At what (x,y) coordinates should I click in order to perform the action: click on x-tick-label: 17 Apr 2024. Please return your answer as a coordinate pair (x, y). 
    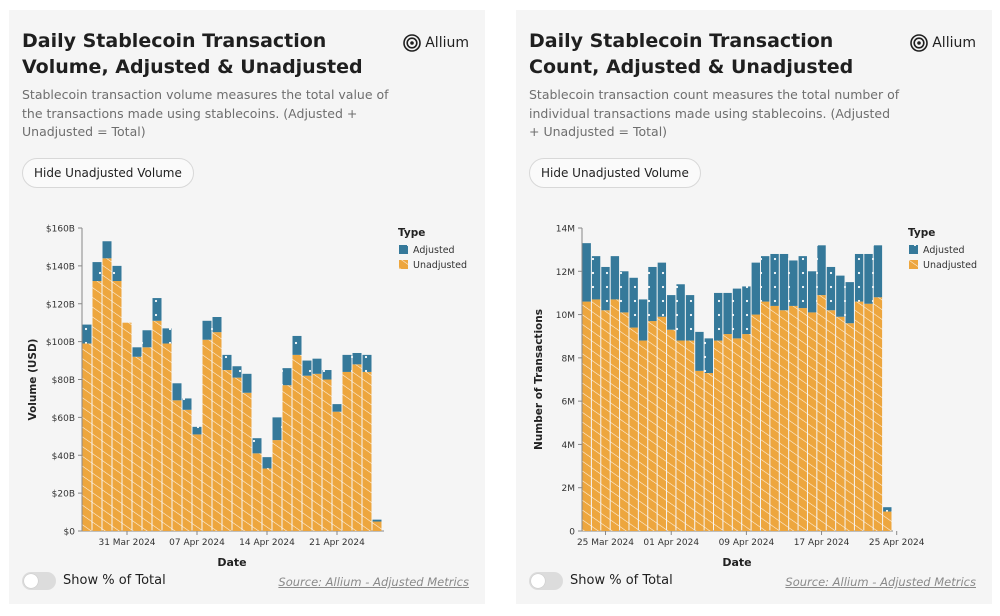
    Looking at the image, I should click on (822, 543).